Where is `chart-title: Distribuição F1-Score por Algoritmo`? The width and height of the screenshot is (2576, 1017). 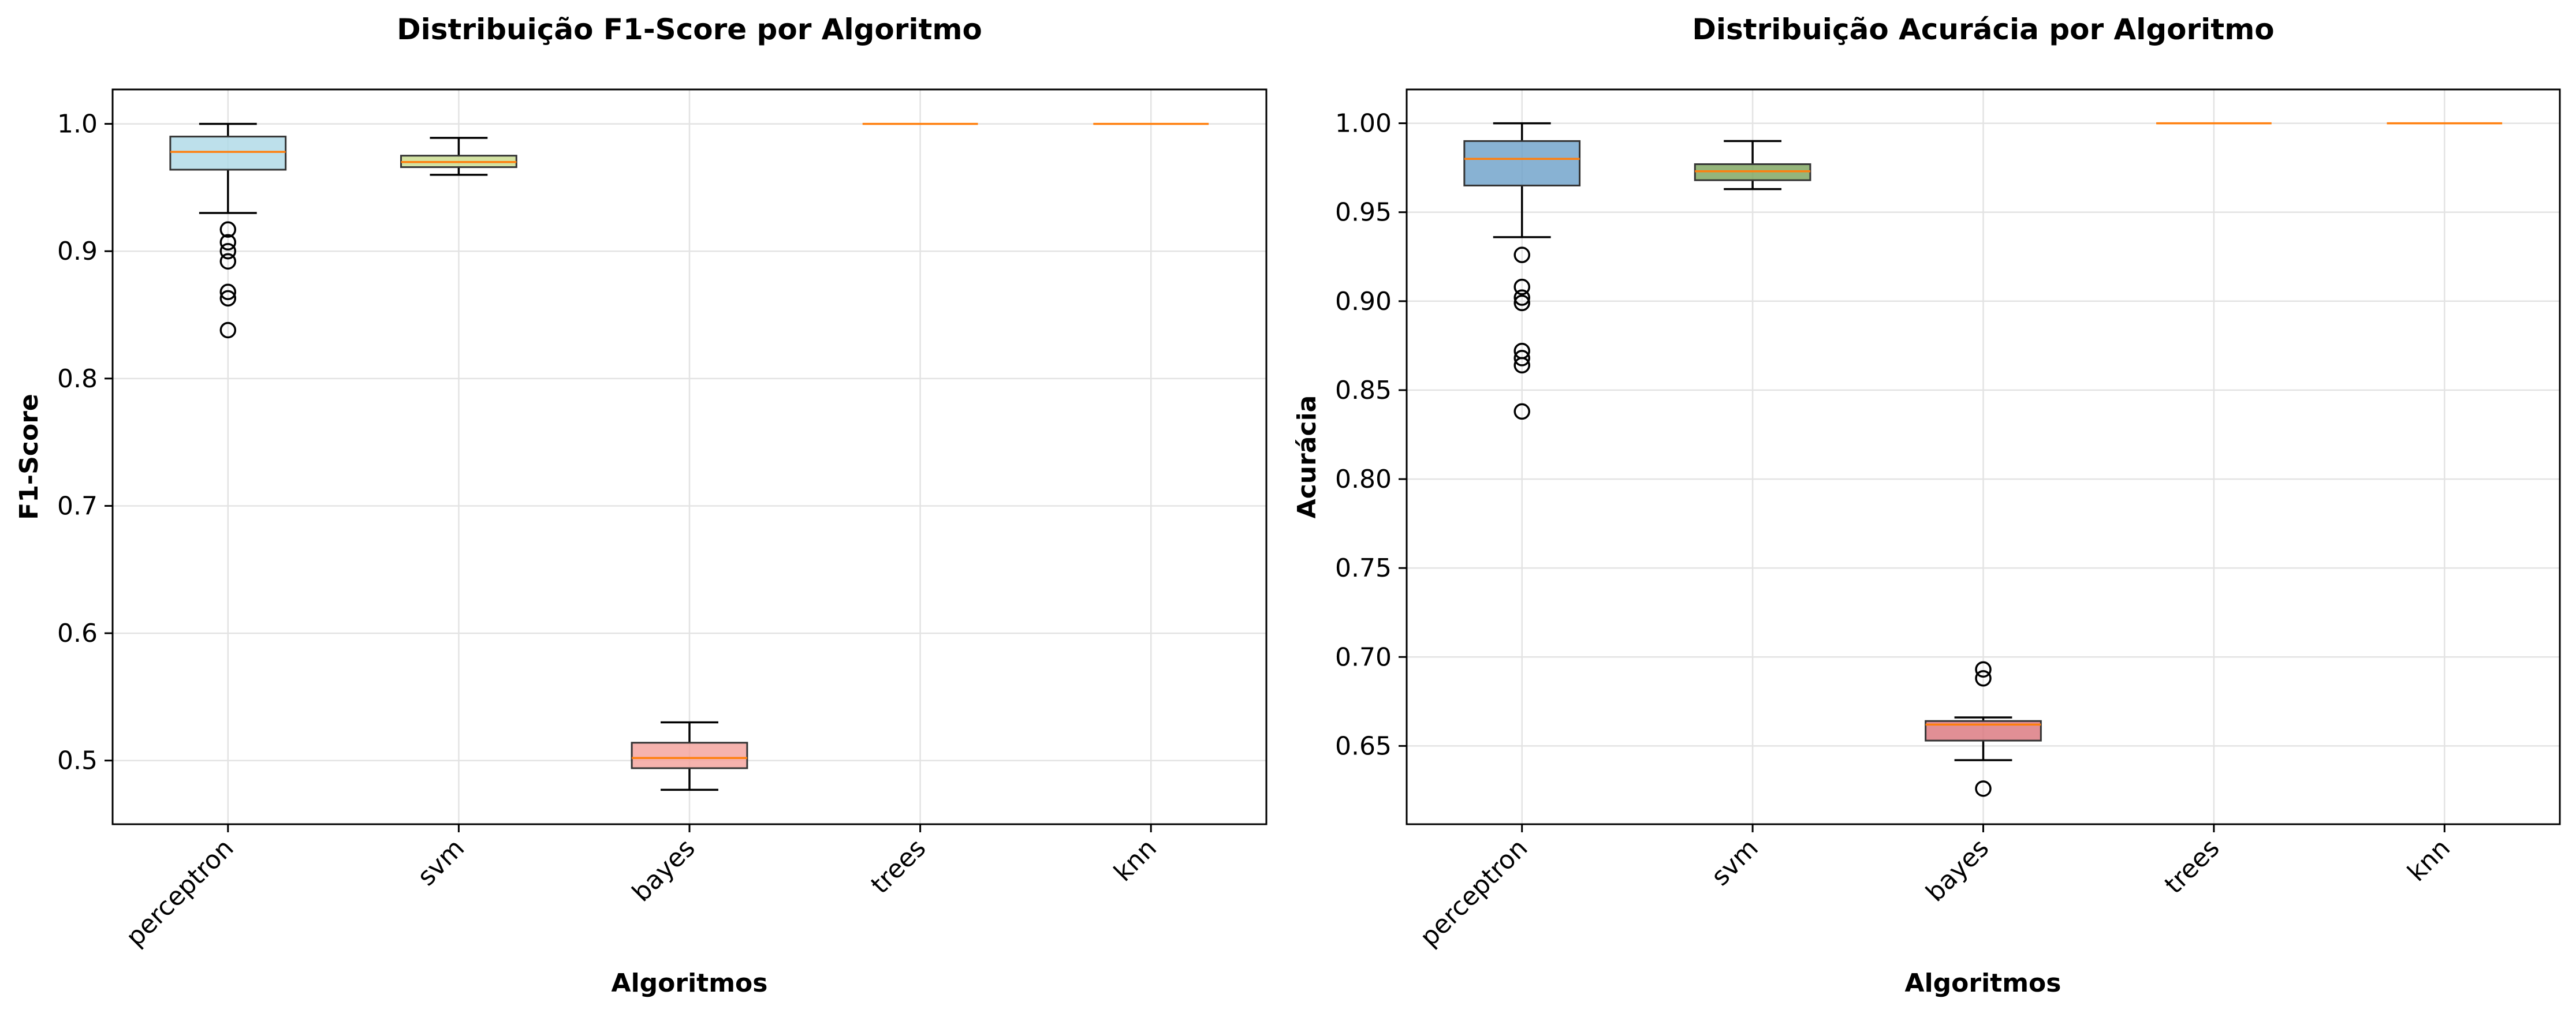
chart-title: Distribuição F1-Score por Algoritmo is located at coordinates (689, 30).